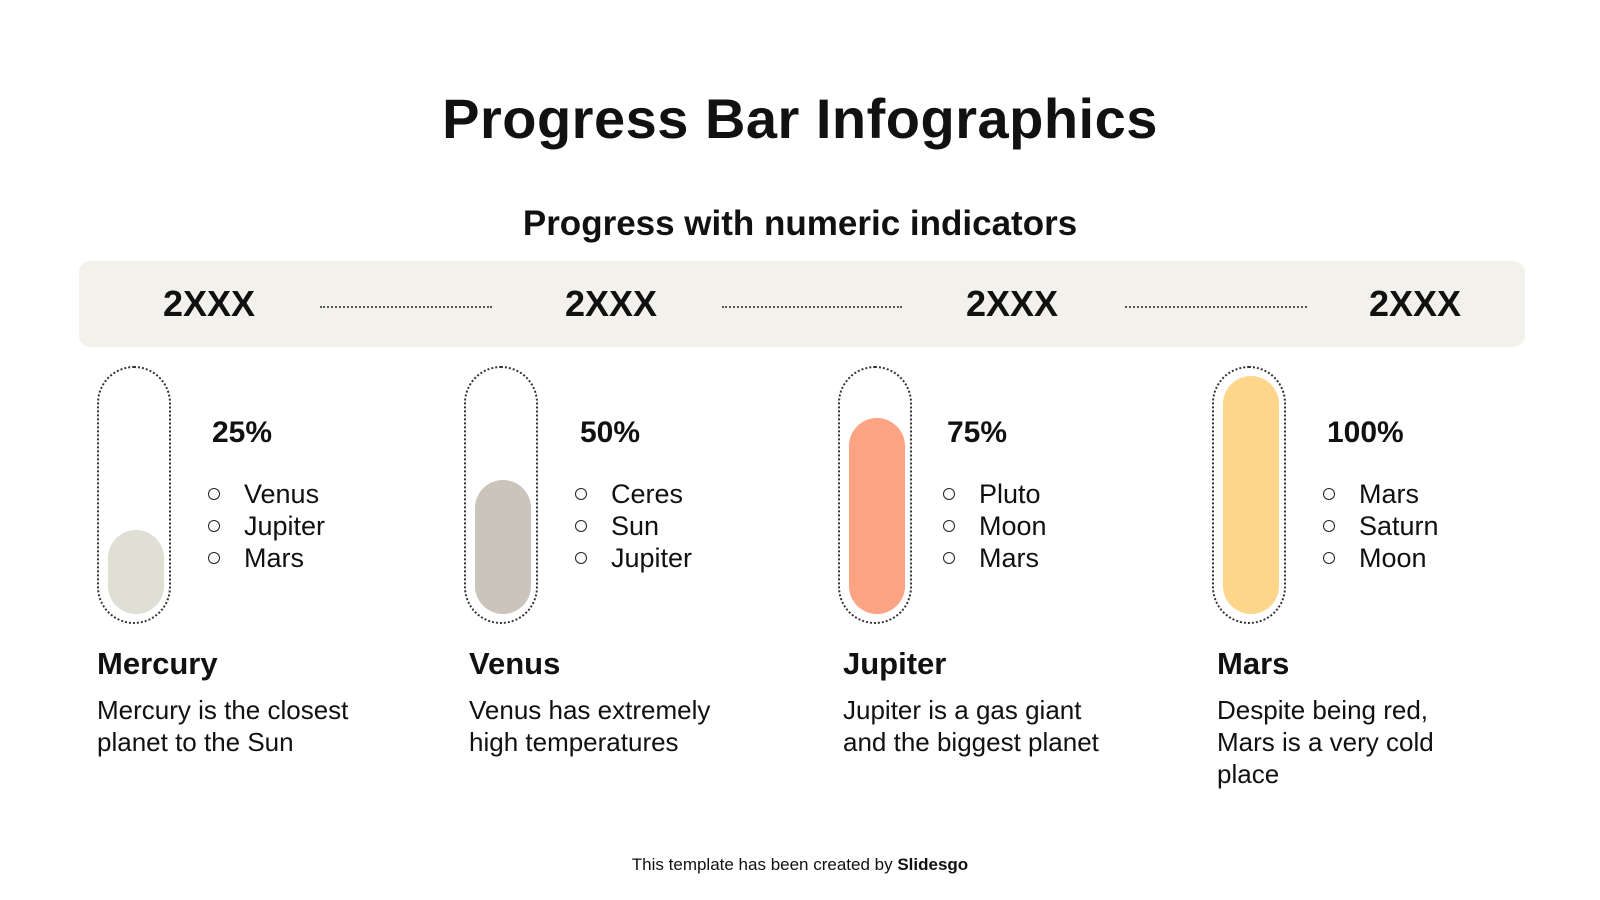 The width and height of the screenshot is (1600, 900). Describe the element at coordinates (895, 663) in the screenshot. I see `item-name: Jupiter` at that location.